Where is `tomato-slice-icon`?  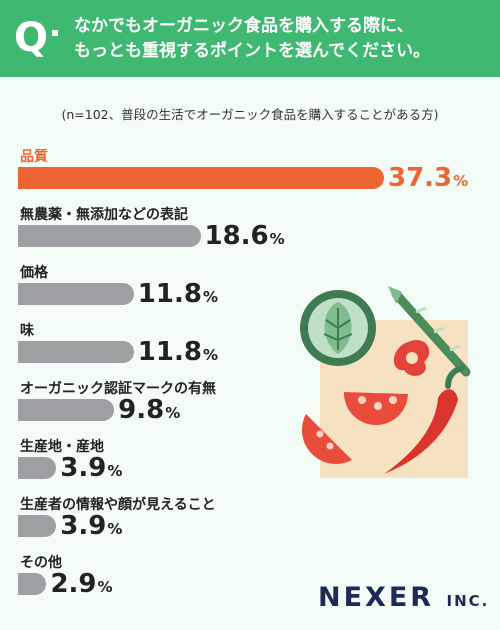
tomato-slice-icon is located at coordinates (375, 409).